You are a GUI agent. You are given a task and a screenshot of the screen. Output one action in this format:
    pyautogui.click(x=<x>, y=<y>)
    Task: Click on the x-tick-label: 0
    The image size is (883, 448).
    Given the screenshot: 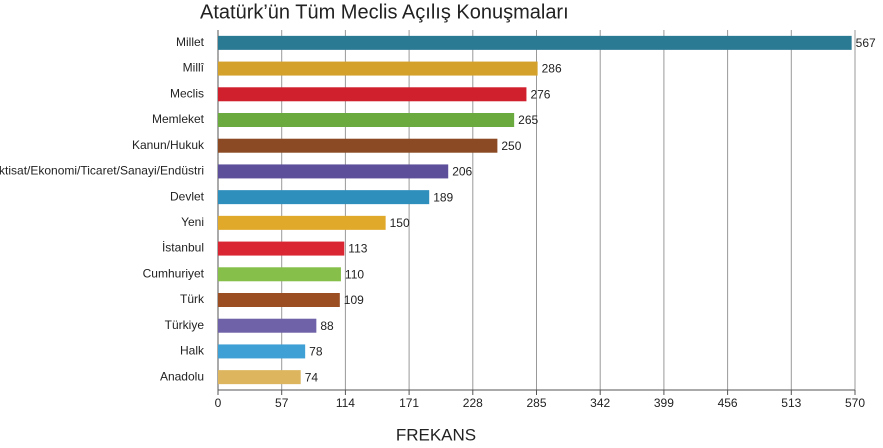 What is the action you would take?
    pyautogui.click(x=218, y=403)
    